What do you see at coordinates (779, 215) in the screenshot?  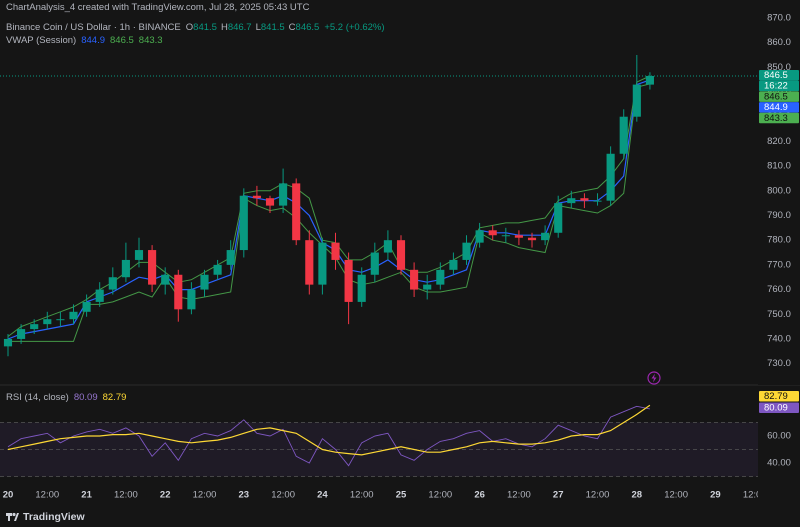 I see `y-tick-label: 790.0` at bounding box center [779, 215].